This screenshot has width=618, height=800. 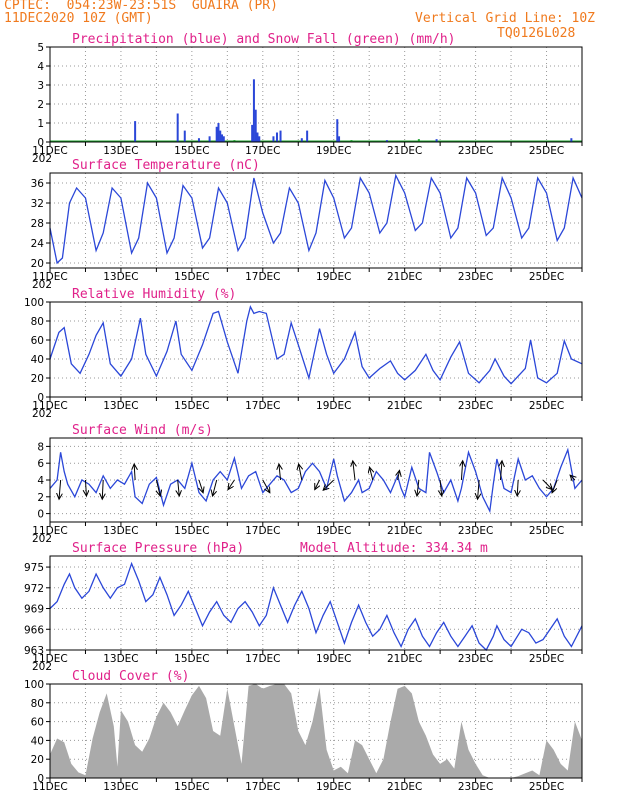 What do you see at coordinates (404, 406) in the screenshot?
I see `humidity-xtick-label: 21DEC` at bounding box center [404, 406].